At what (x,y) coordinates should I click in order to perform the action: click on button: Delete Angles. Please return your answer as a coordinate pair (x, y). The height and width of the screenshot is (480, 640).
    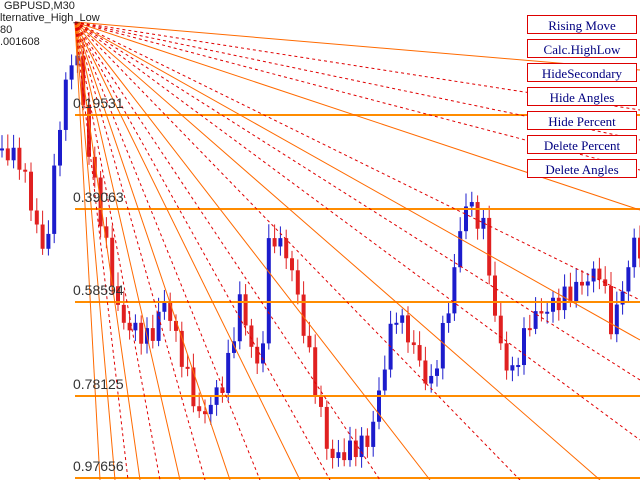
    Looking at the image, I should click on (582, 168).